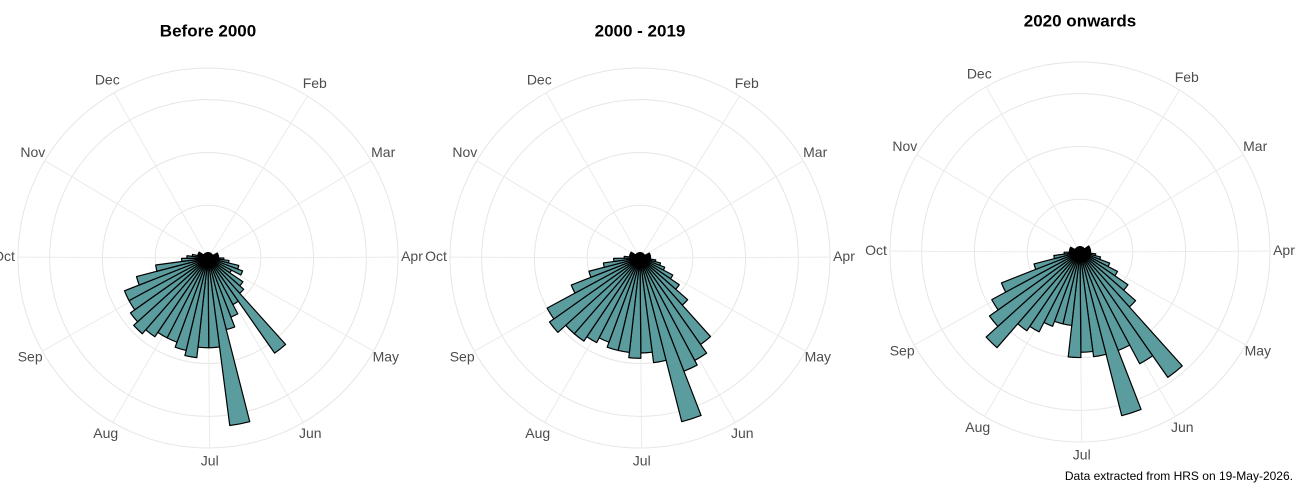 The width and height of the screenshot is (1300, 500). What do you see at coordinates (1179, 476) in the screenshot?
I see `footnote: Data extracted from HRS on 19-May-2026.` at bounding box center [1179, 476].